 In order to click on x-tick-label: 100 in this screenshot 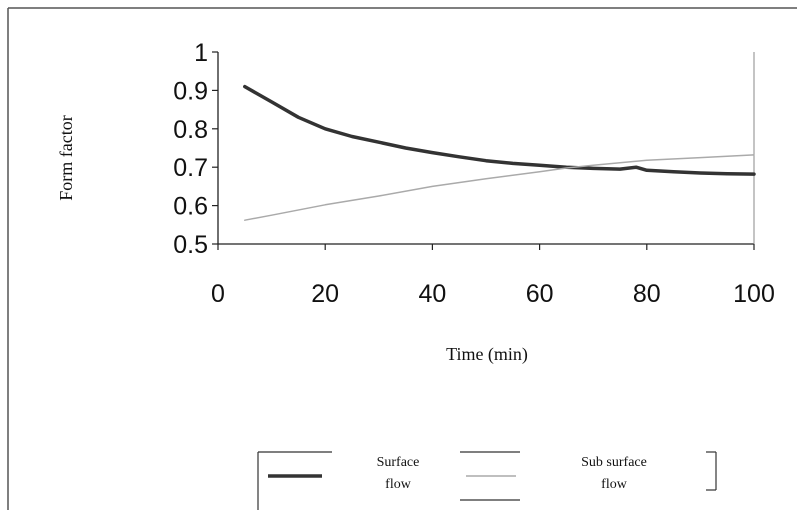, I will do `click(754, 294)`.